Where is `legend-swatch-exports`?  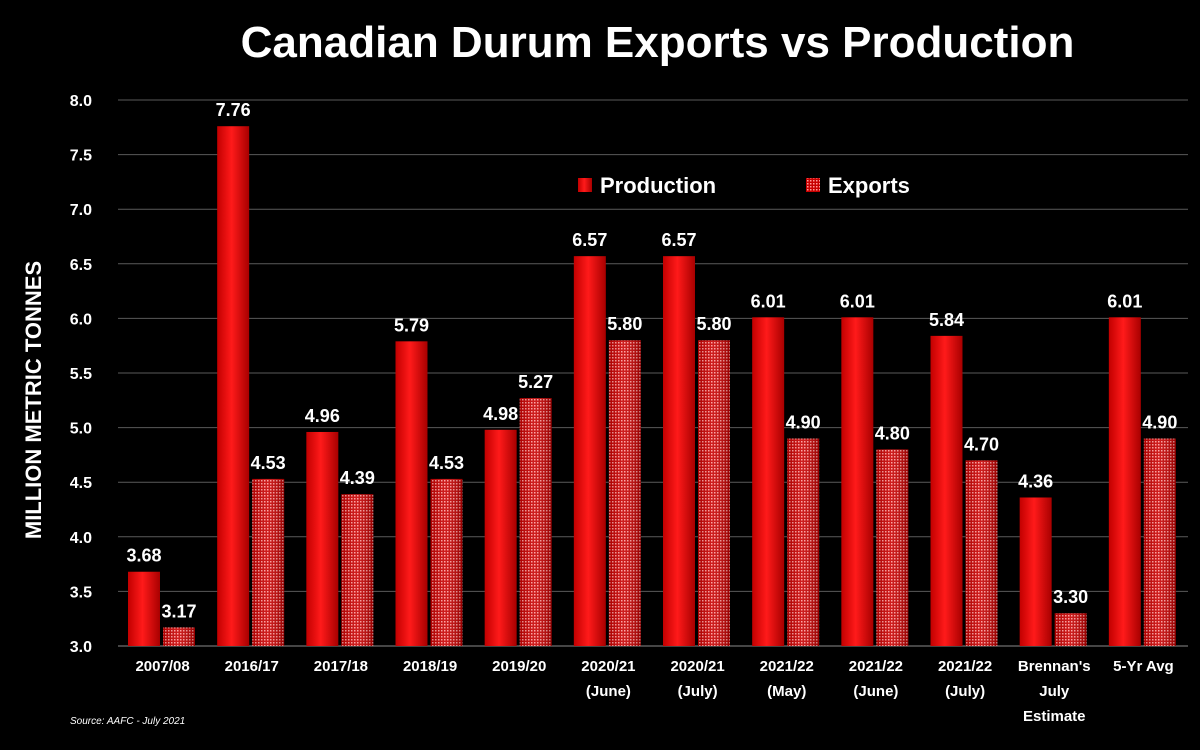 legend-swatch-exports is located at coordinates (813, 185).